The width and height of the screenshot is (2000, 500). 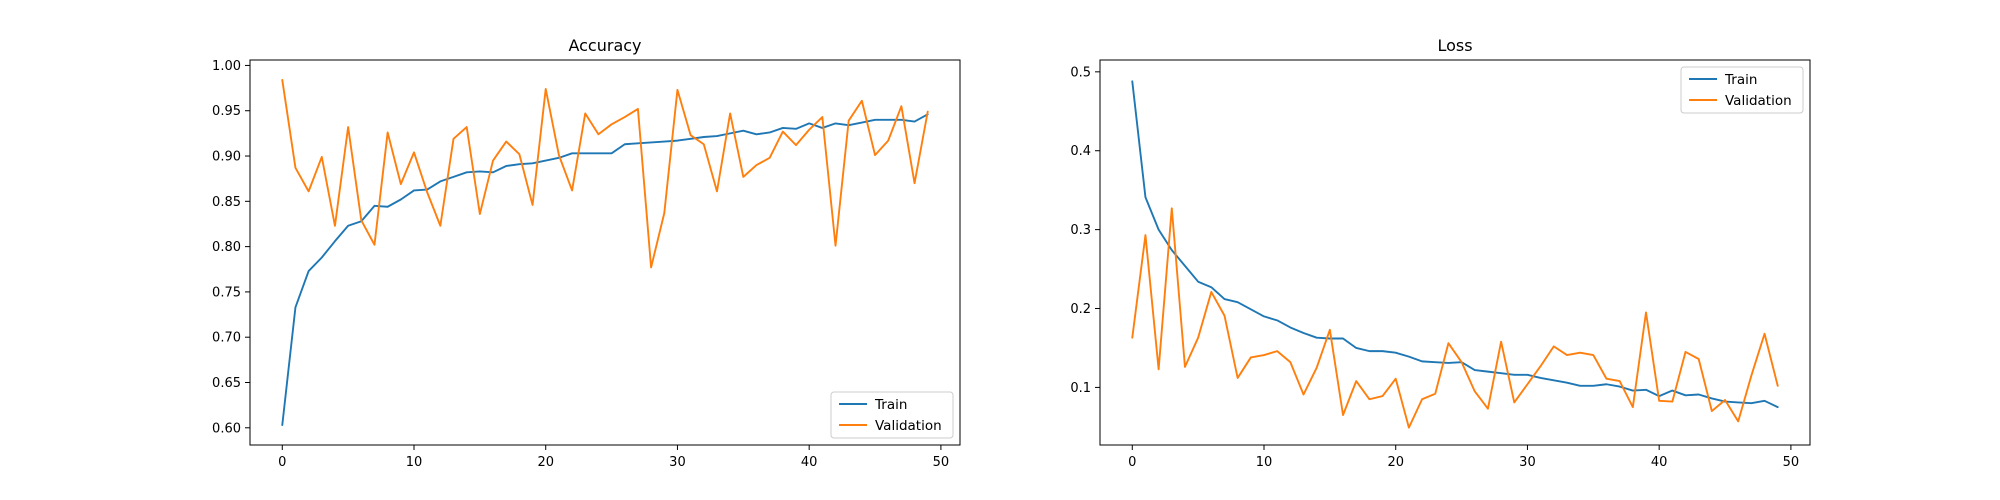 I want to click on accuracy-title: Accuracy, so click(x=604, y=45).